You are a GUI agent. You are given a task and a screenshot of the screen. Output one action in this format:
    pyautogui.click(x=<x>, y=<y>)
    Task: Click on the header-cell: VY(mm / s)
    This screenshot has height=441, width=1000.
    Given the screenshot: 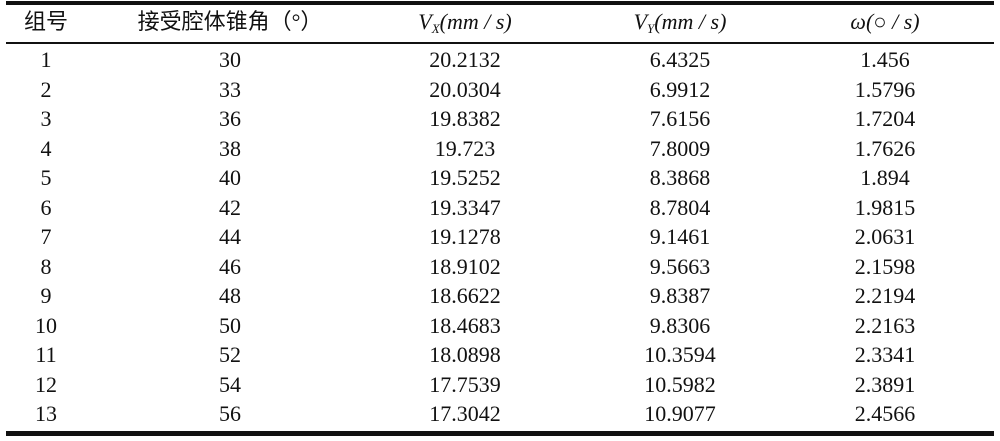 What is the action you would take?
    pyautogui.click(x=680, y=25)
    